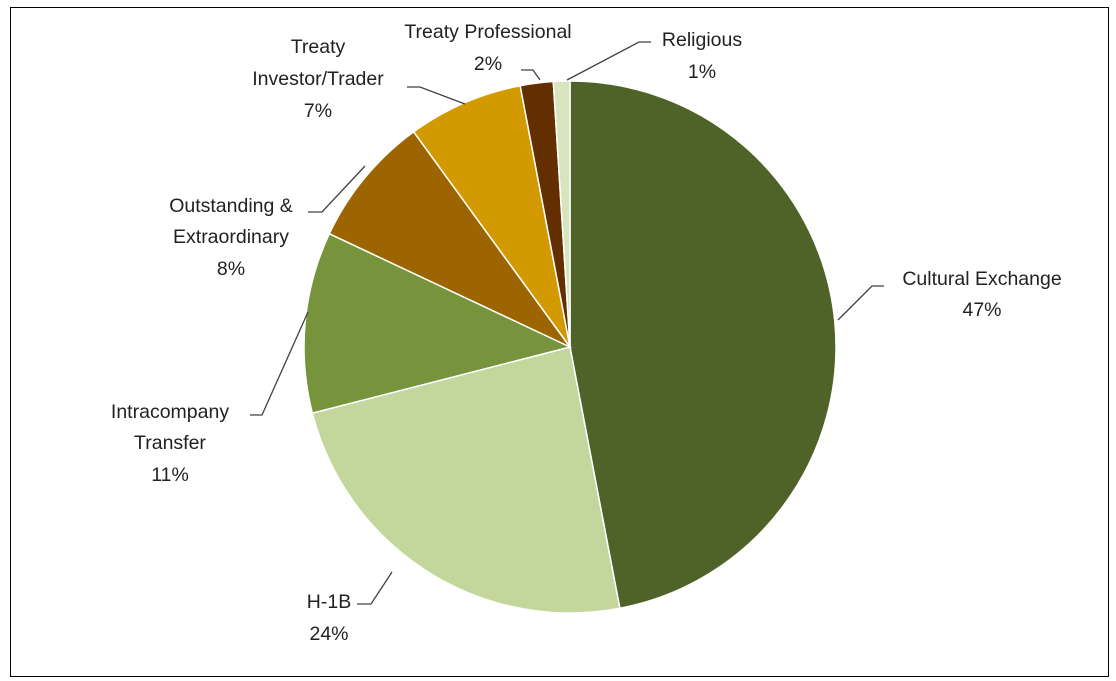 This screenshot has width=1116, height=681. Describe the element at coordinates (860, 303) in the screenshot. I see `leader-line-cultural-exchange` at that location.